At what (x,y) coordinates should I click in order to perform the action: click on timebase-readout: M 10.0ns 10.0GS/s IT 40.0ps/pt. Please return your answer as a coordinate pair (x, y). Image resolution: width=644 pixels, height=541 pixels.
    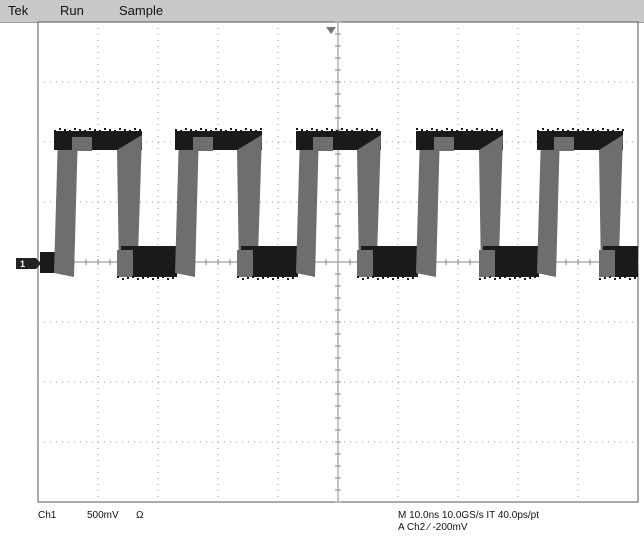
    Looking at the image, I should click on (469, 515).